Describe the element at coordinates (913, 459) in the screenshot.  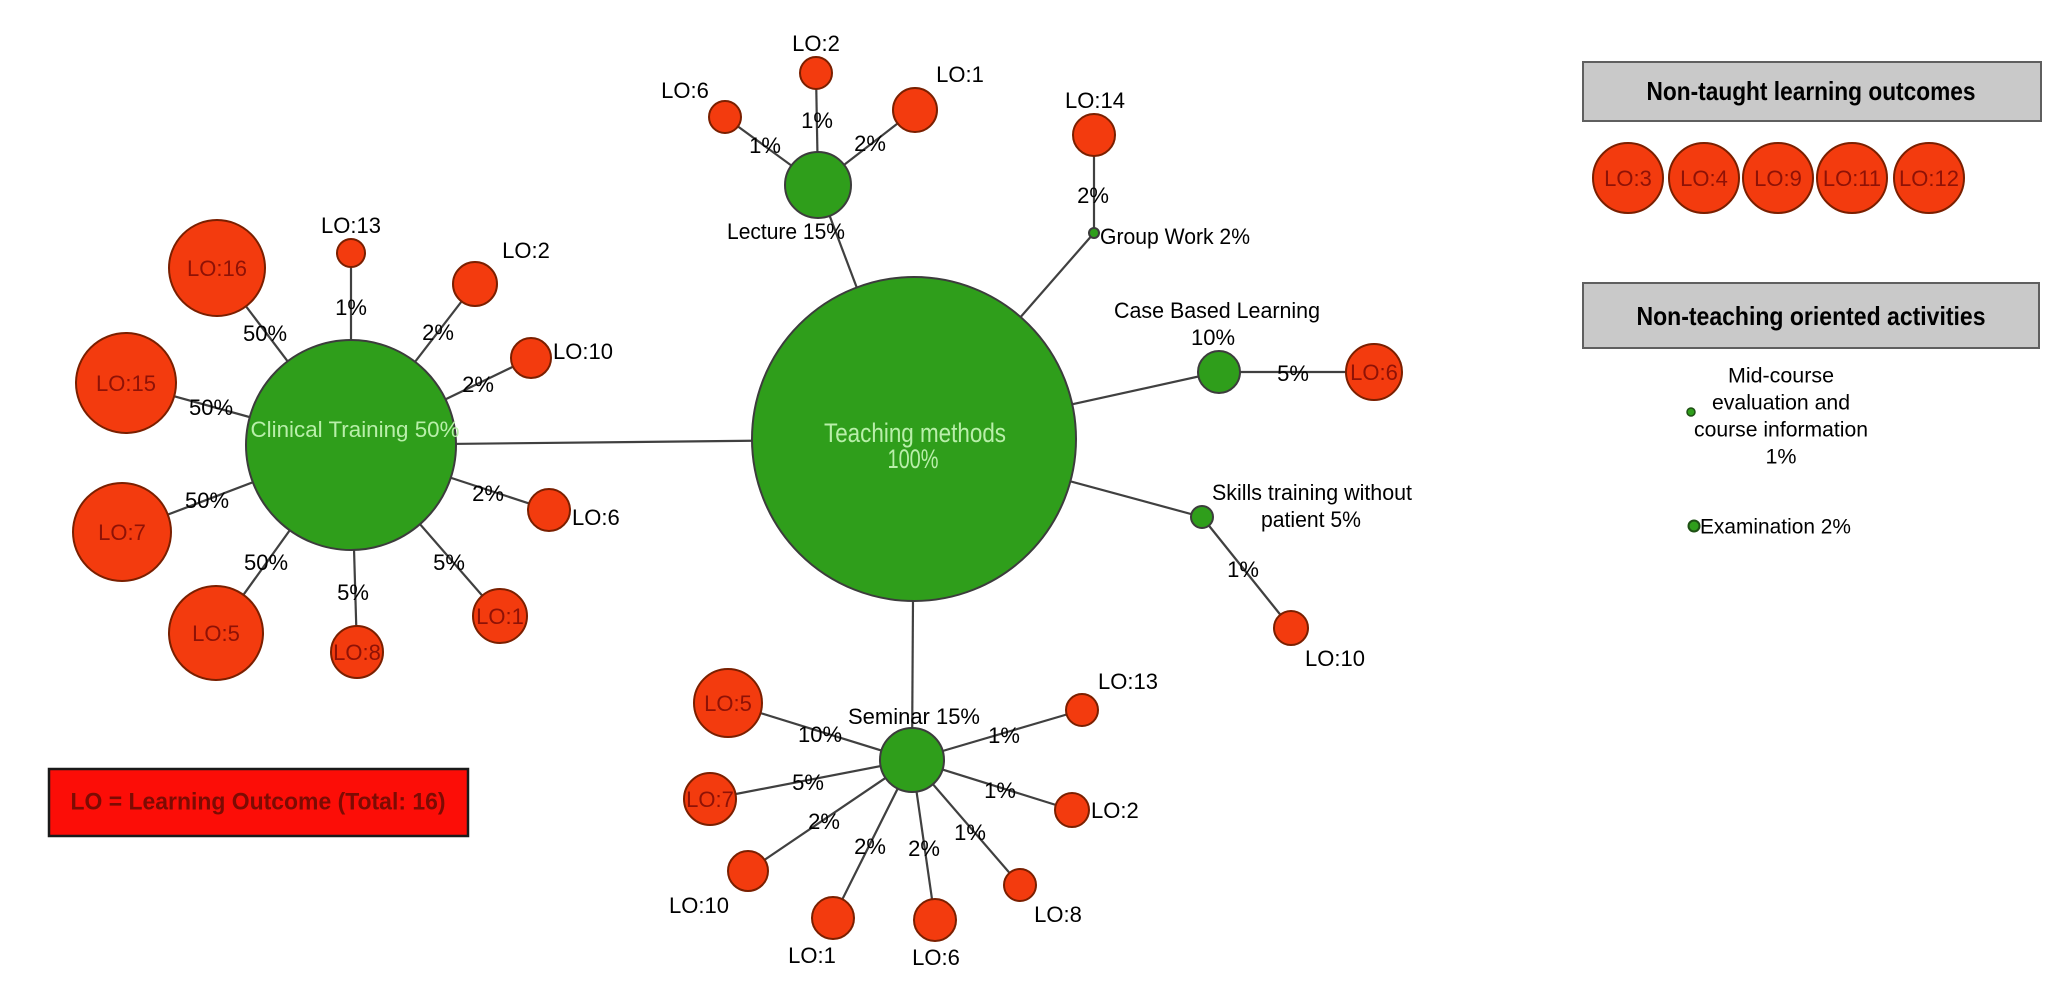
I see `svg-text: 100%` at that location.